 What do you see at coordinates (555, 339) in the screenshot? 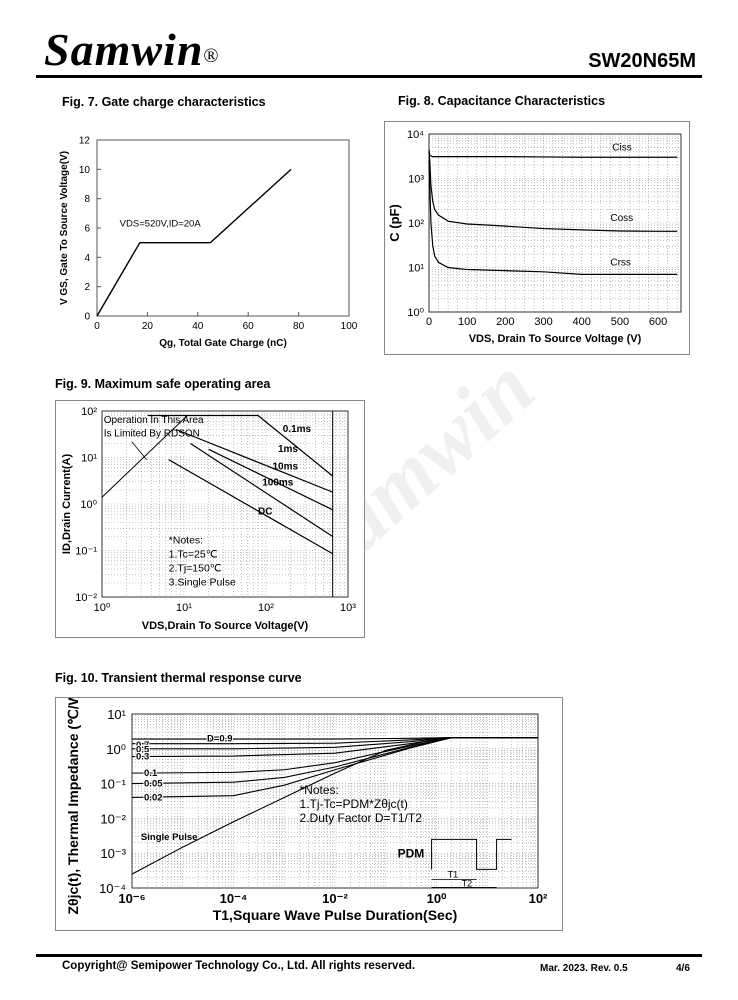
I see `fig8-x-axis-label: VDS, Drain To Source Voltage (V)` at bounding box center [555, 339].